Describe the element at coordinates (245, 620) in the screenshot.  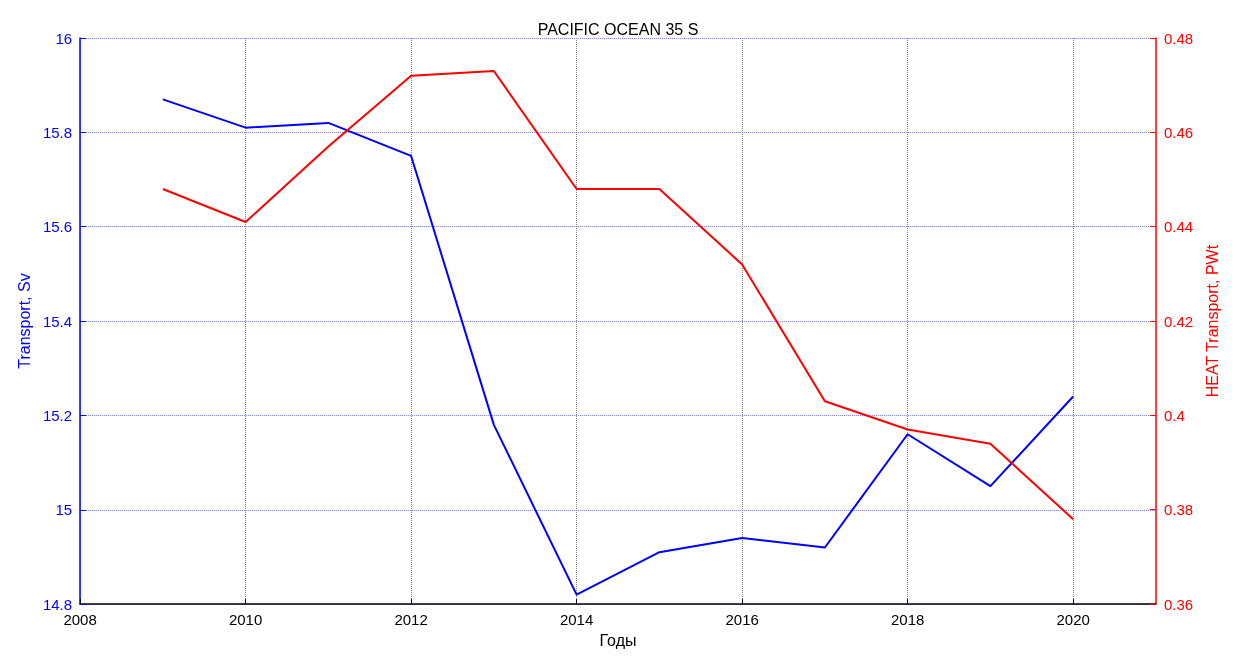
I see `x-tick-label: 2010` at that location.